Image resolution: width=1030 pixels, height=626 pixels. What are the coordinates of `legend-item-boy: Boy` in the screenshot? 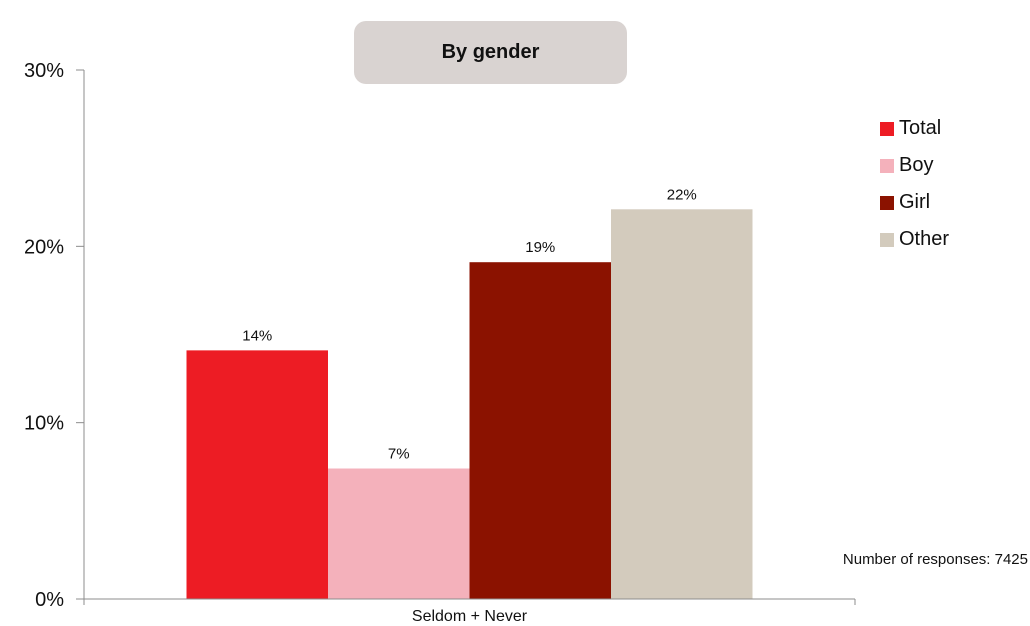 It's located at (914, 165).